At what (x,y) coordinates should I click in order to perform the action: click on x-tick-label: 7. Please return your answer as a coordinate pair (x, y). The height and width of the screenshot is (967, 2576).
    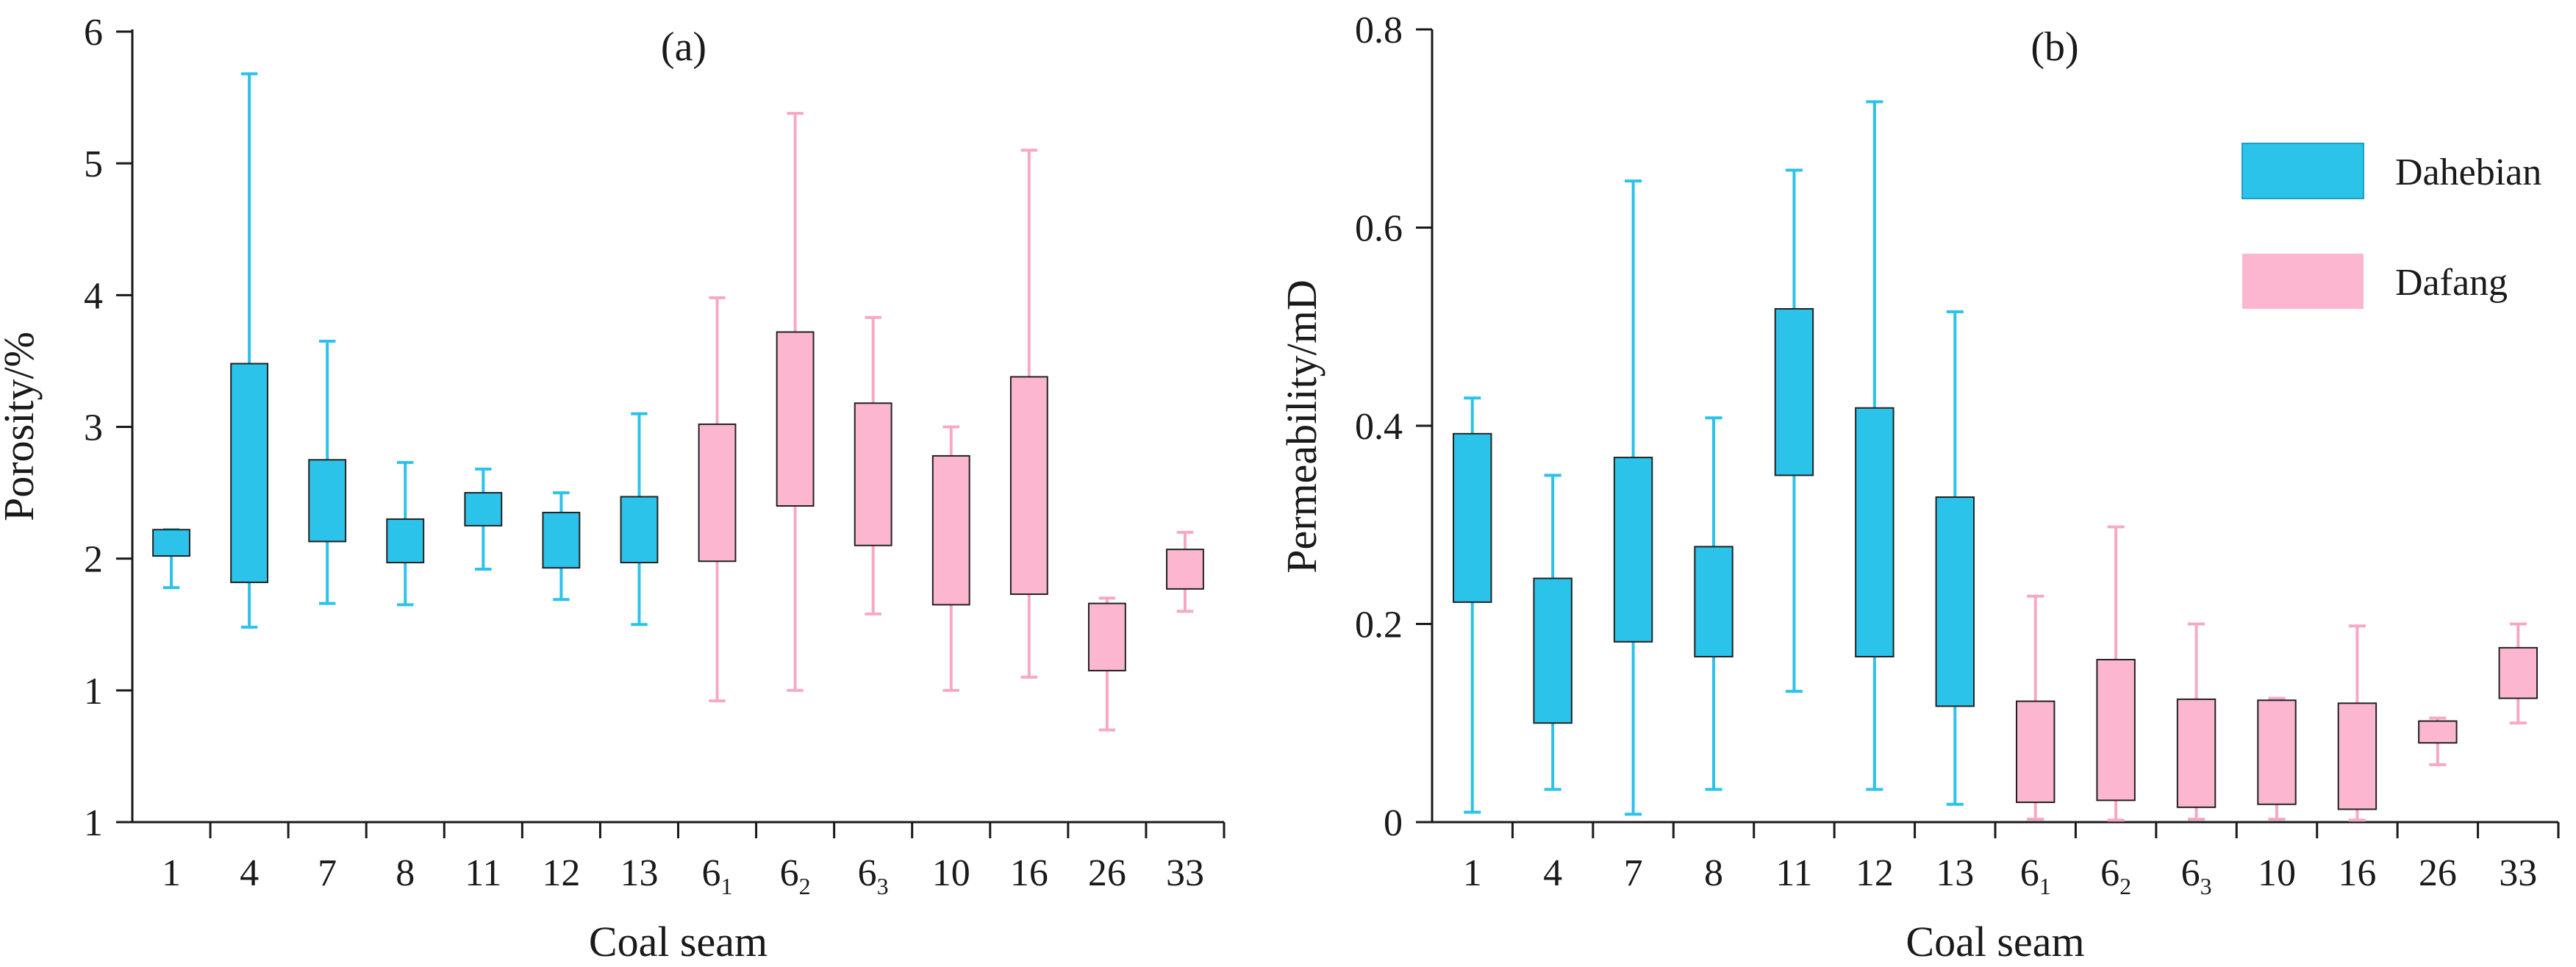
    Looking at the image, I should click on (327, 873).